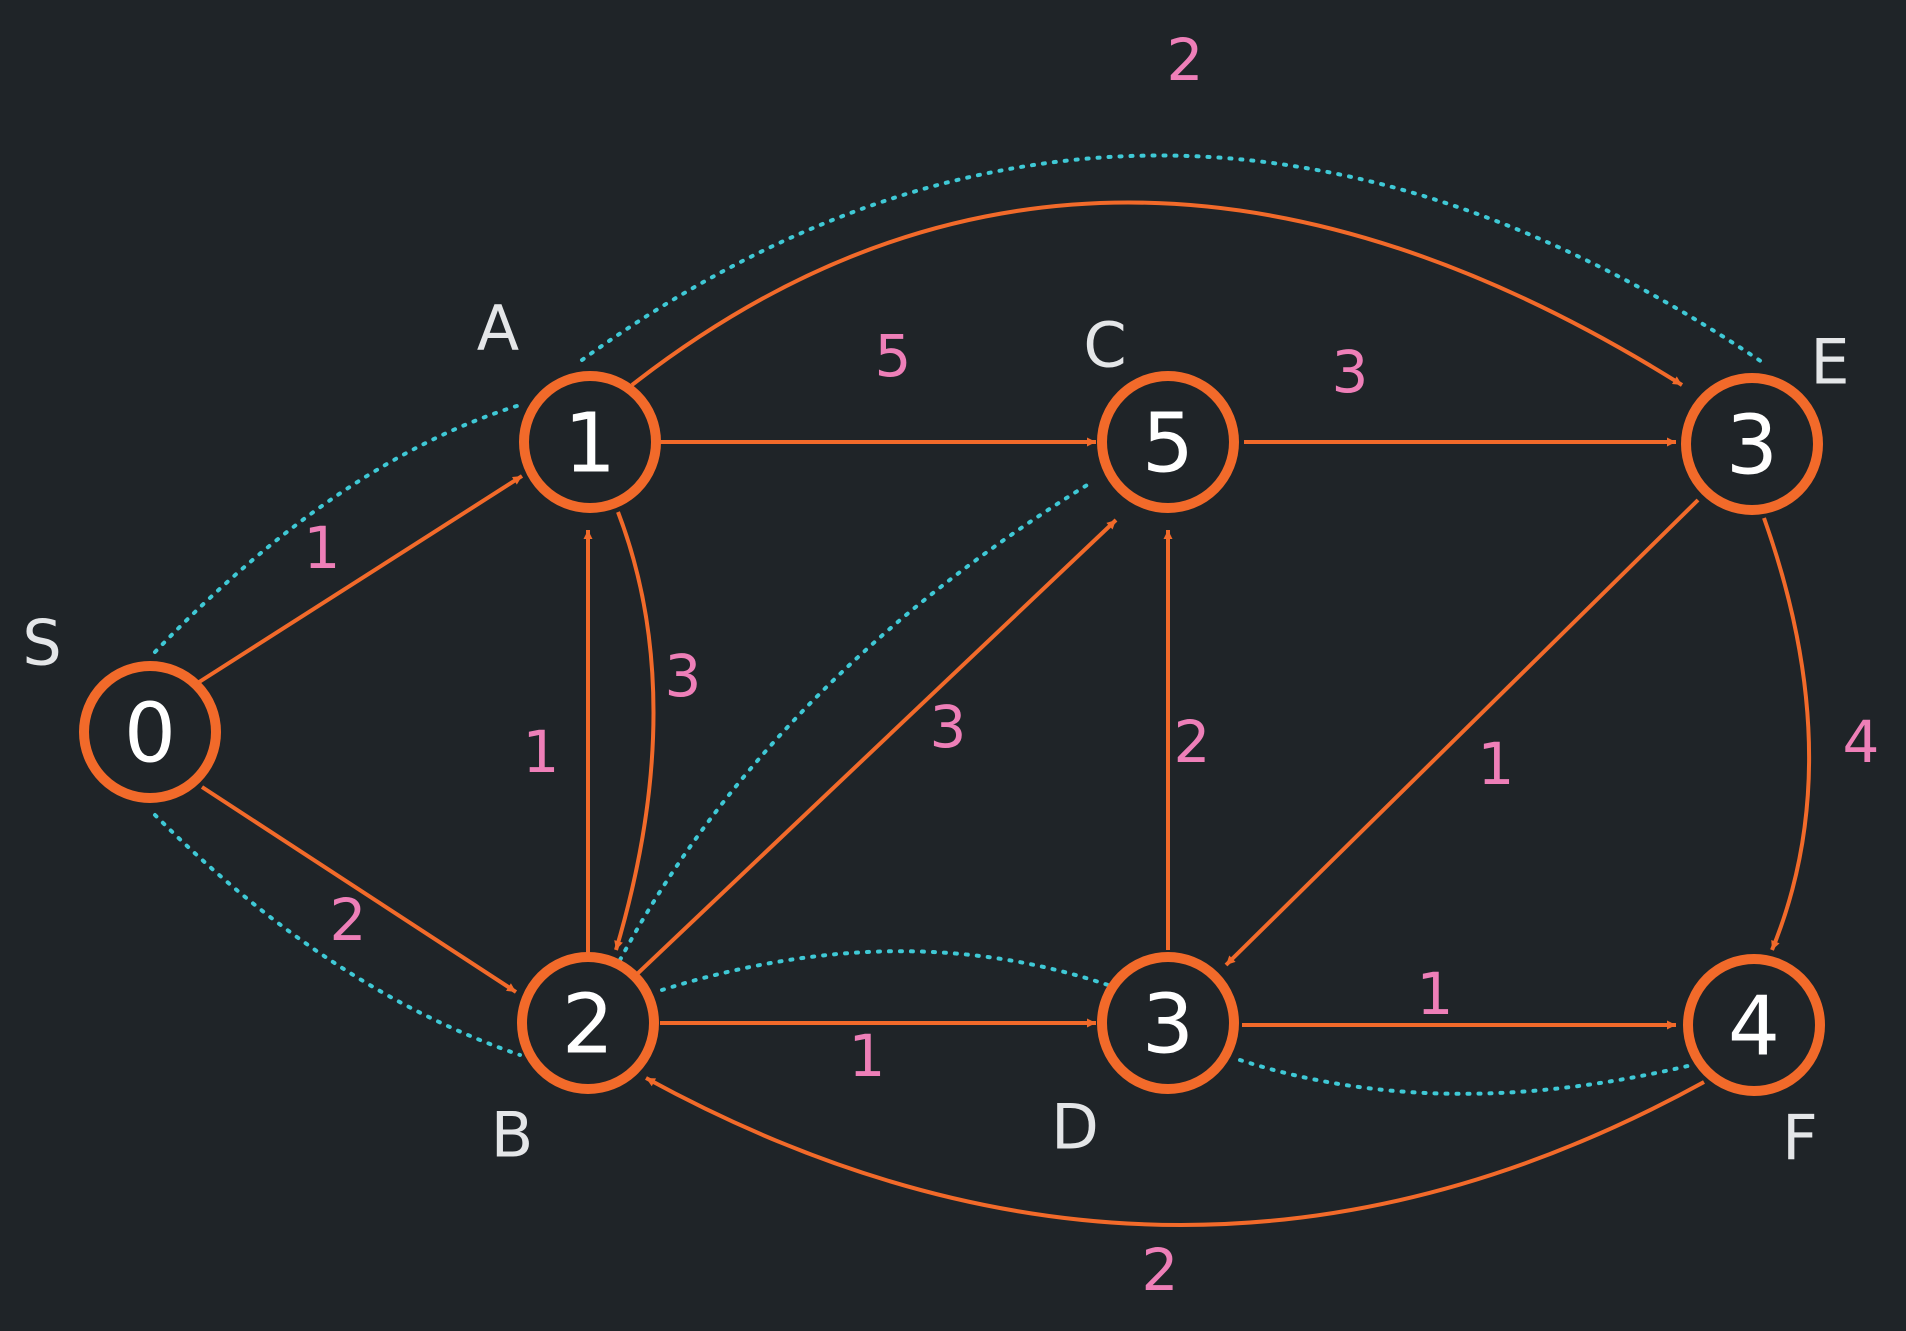 The width and height of the screenshot is (1906, 1331). I want to click on node-b-label: B, so click(512, 1135).